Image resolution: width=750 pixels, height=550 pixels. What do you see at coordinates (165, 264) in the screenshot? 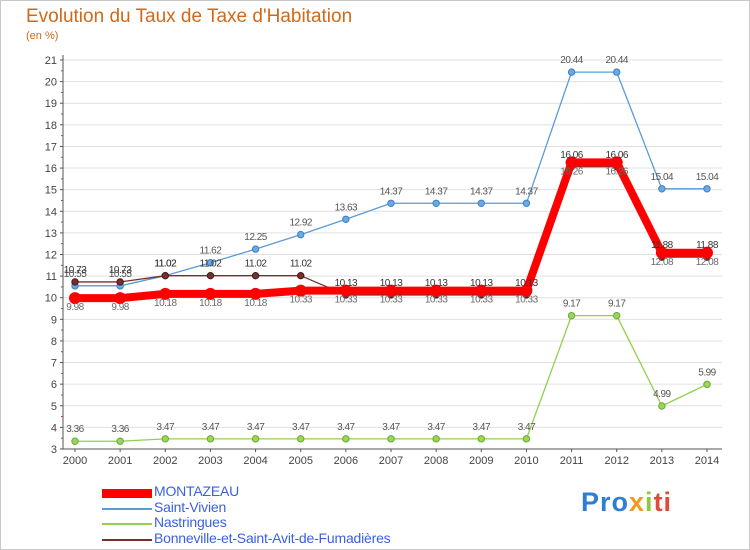
I see `data-label: 11.02` at bounding box center [165, 264].